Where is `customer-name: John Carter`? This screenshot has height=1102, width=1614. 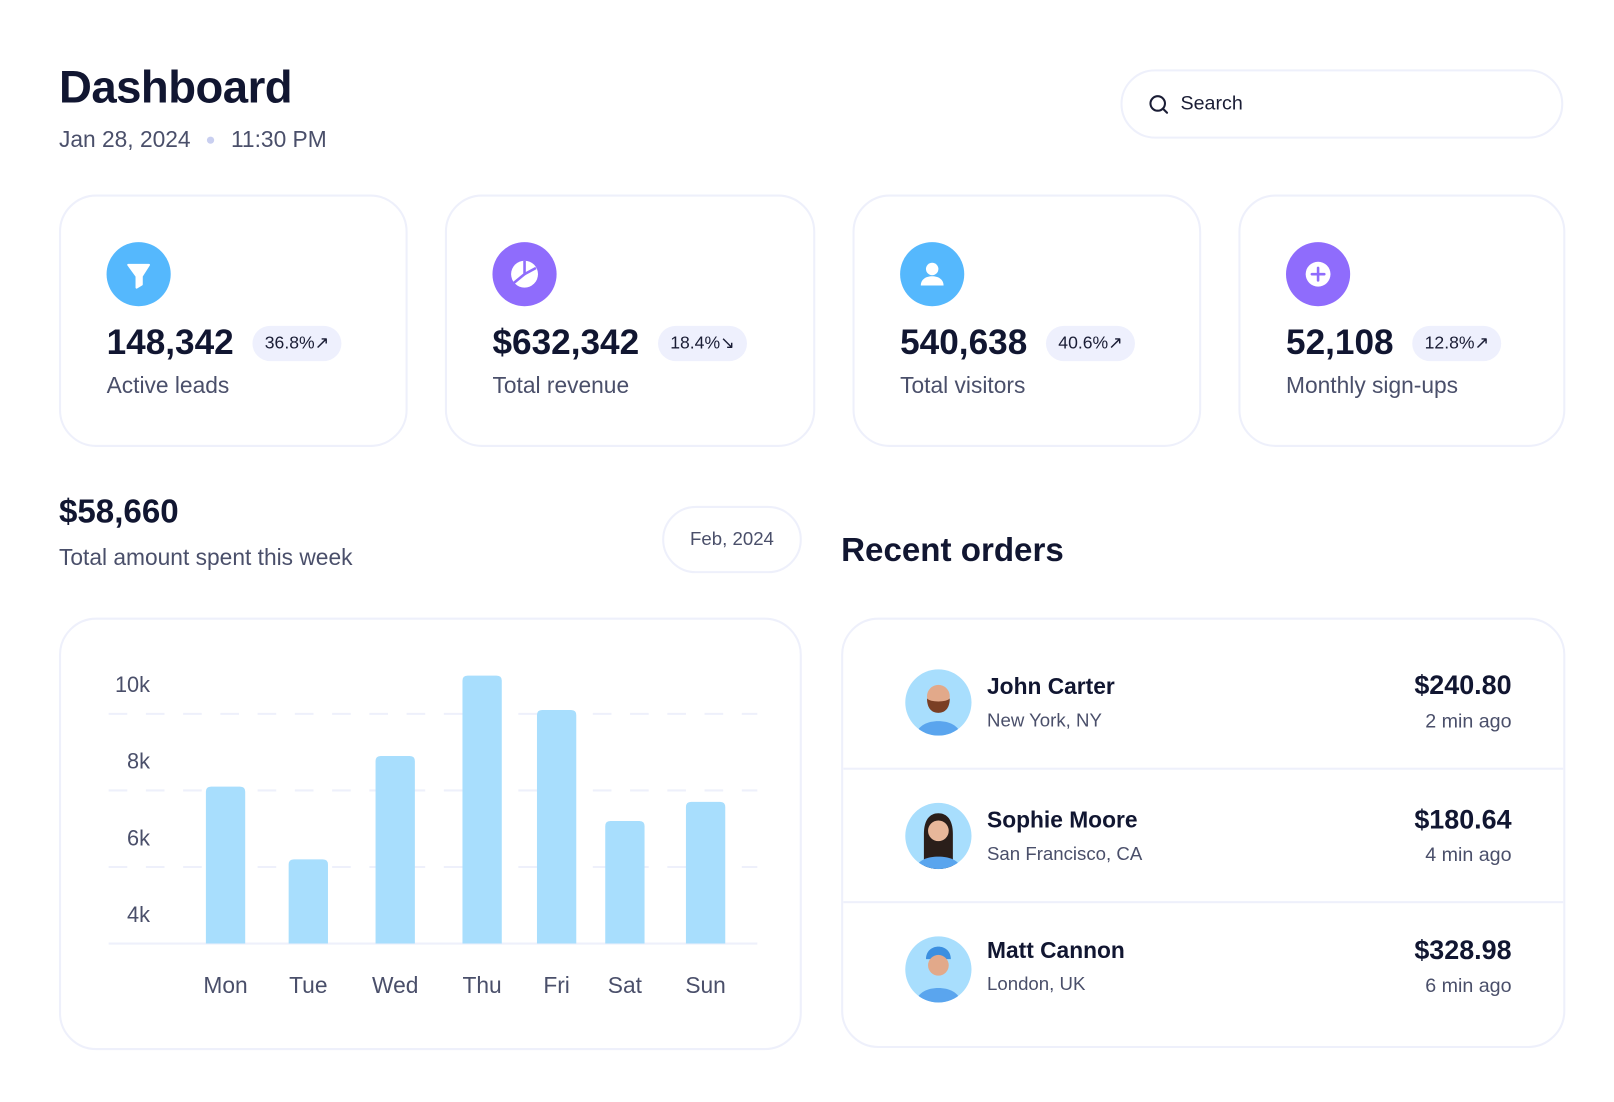 customer-name: John Carter is located at coordinates (1051, 686).